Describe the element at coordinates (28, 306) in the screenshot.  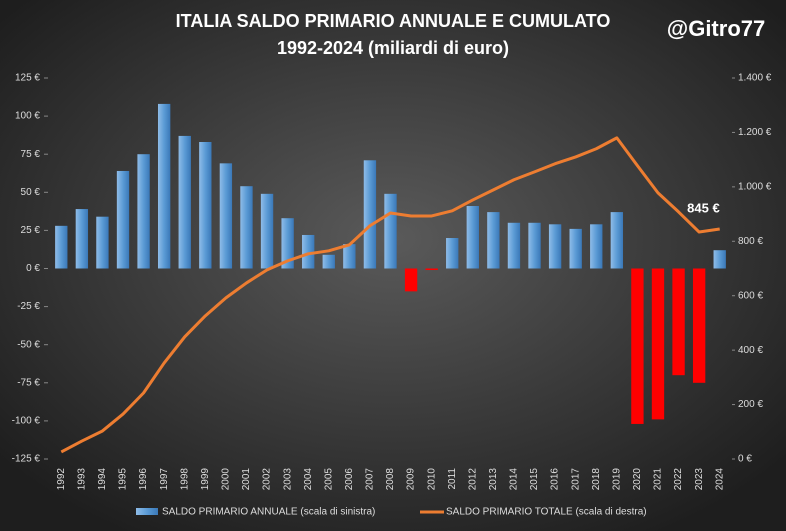
I see `y-tick-label: -25 €` at that location.